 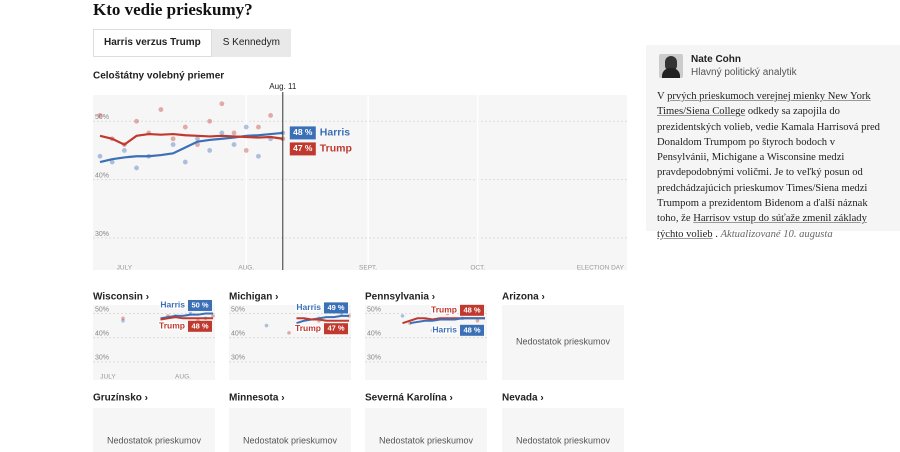 What do you see at coordinates (246, 268) in the screenshot?
I see `x-tick-label: AUG.` at bounding box center [246, 268].